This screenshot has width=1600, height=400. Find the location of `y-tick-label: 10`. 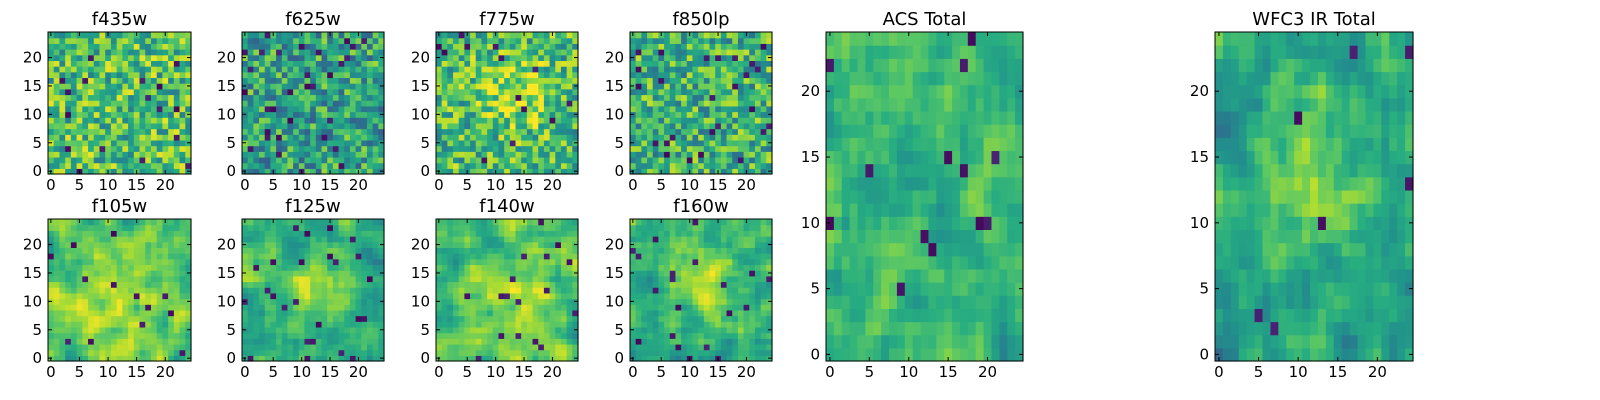

y-tick-label: 10 is located at coordinates (420, 114).